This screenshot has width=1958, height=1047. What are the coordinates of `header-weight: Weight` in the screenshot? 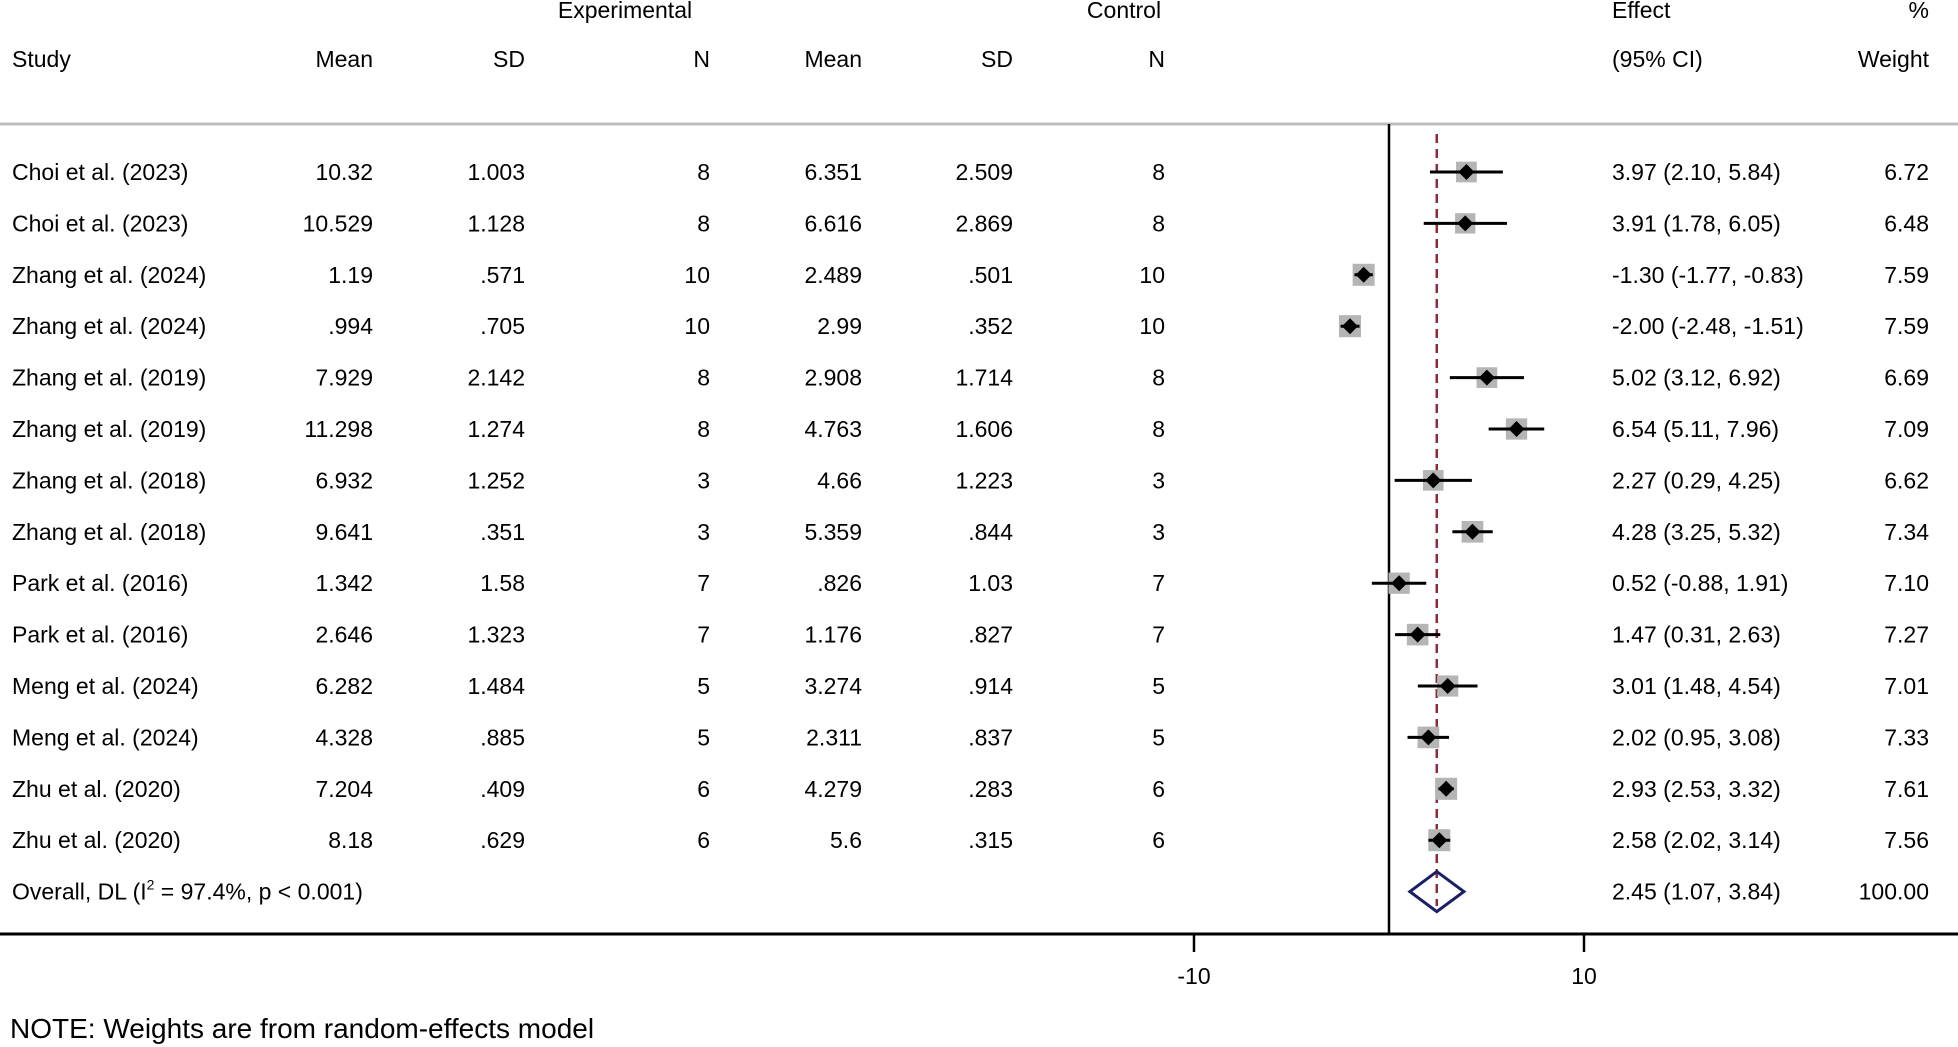 It's located at (1894, 59).